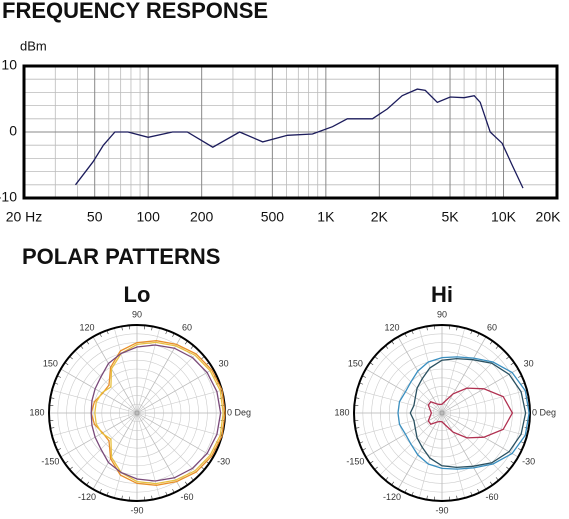 Image resolution: width=569 pixels, height=519 pixels. I want to click on x-tick-label: 20K, so click(549, 217).